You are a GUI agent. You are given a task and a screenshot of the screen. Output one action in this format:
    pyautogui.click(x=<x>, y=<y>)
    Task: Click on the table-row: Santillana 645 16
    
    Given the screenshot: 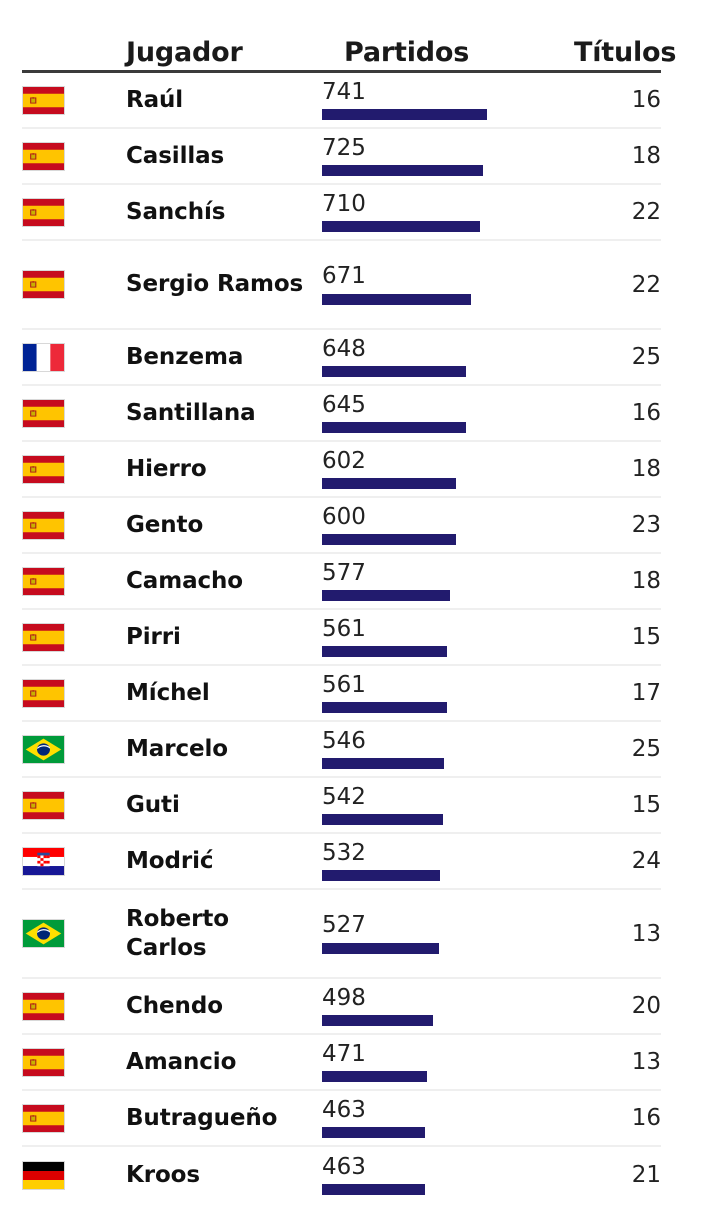 What is the action you would take?
    pyautogui.click(x=341, y=414)
    